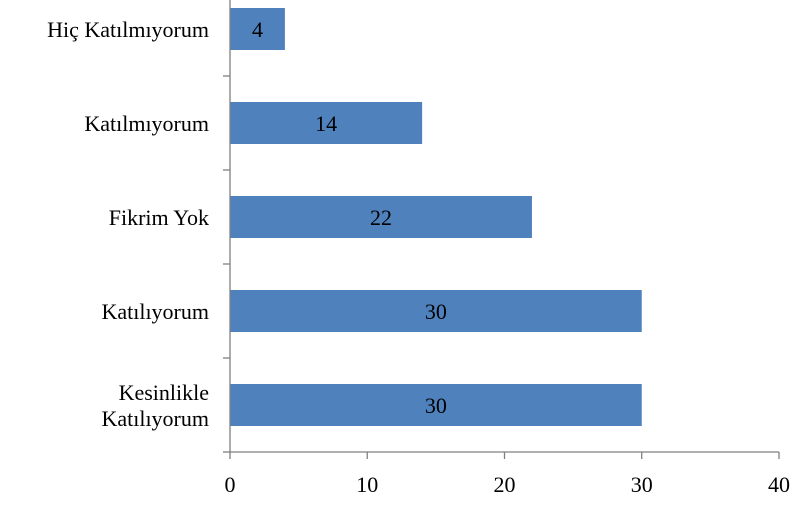 This screenshot has height=509, width=797. I want to click on data-label: 4, so click(257, 29).